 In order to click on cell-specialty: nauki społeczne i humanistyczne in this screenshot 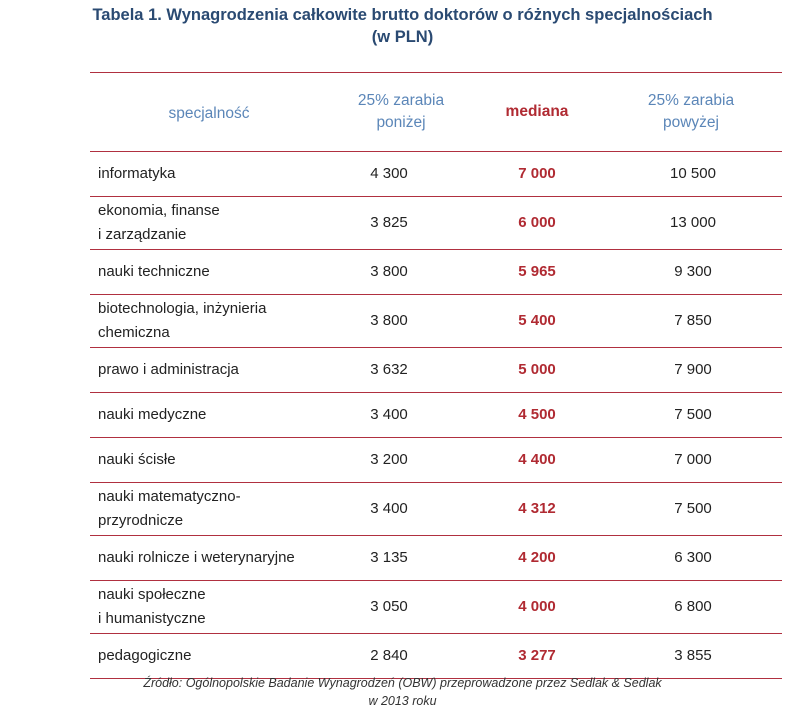, I will do `click(209, 607)`.